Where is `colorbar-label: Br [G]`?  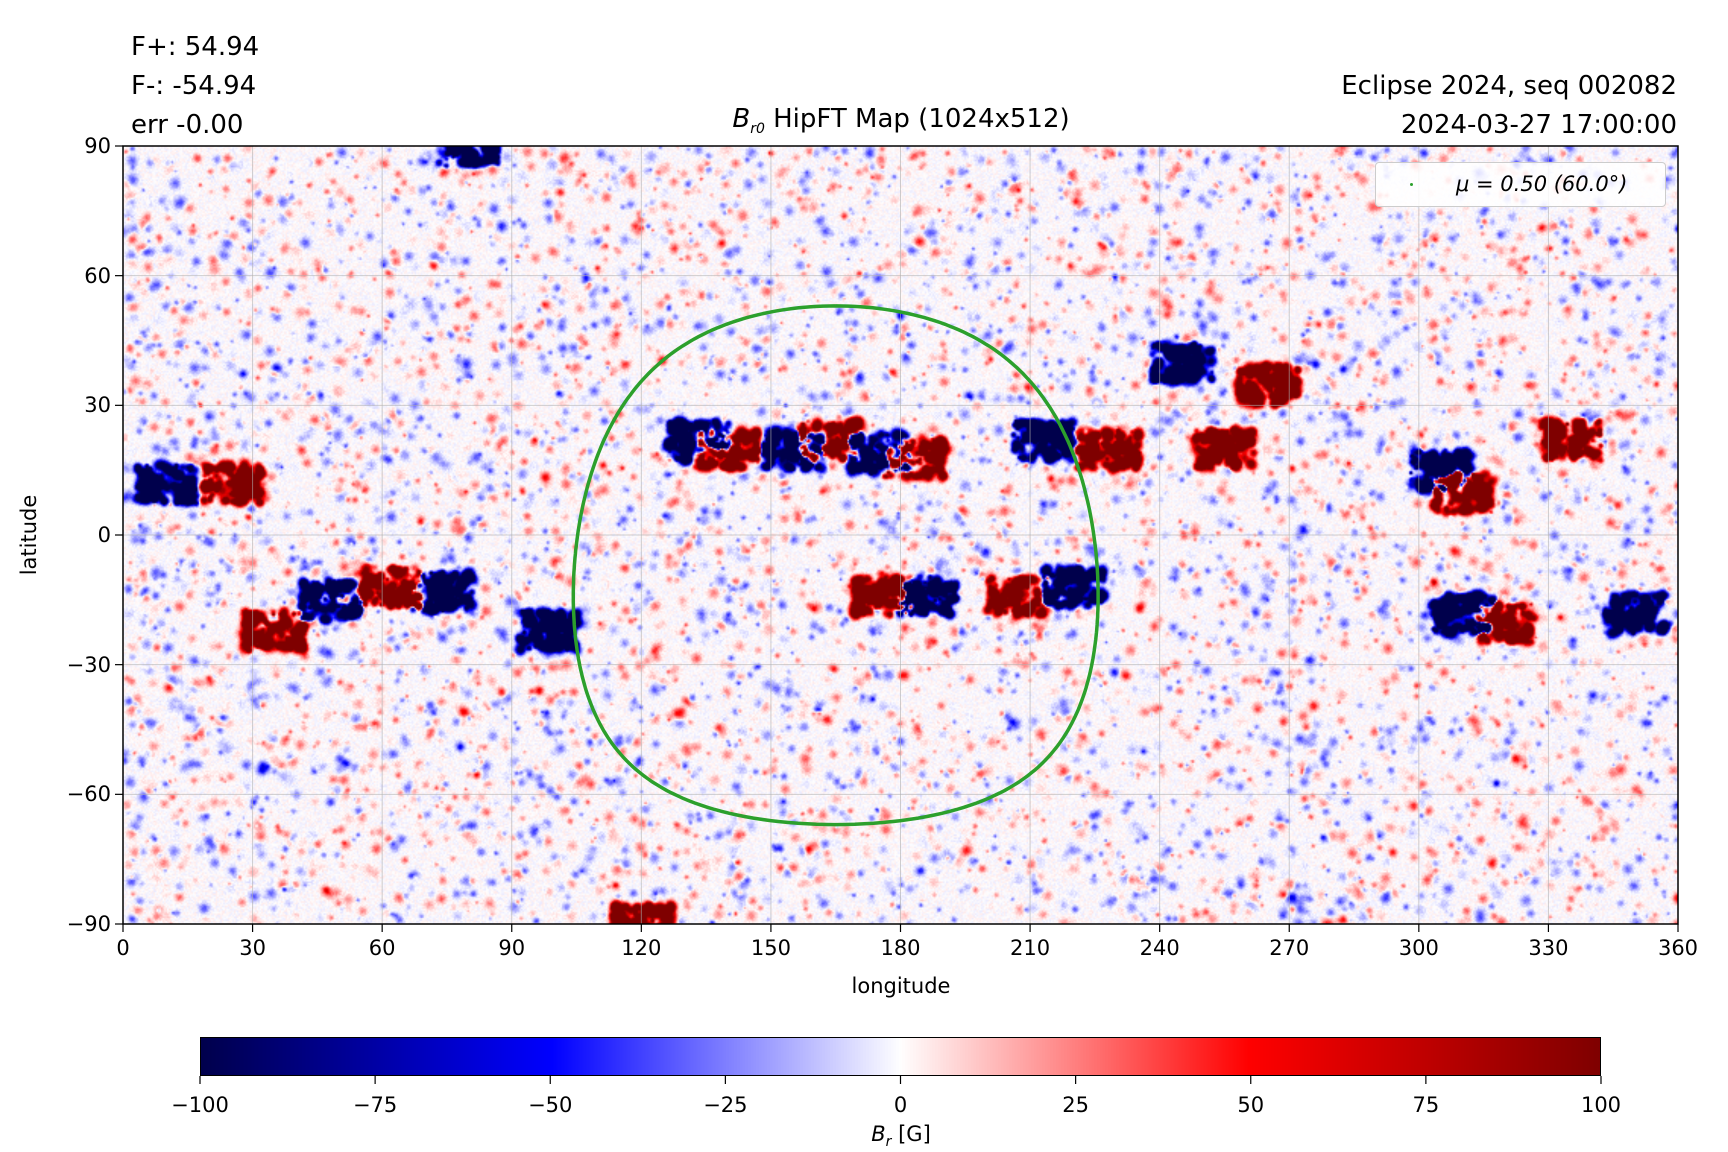 colorbar-label: Br [G] is located at coordinates (901, 1136).